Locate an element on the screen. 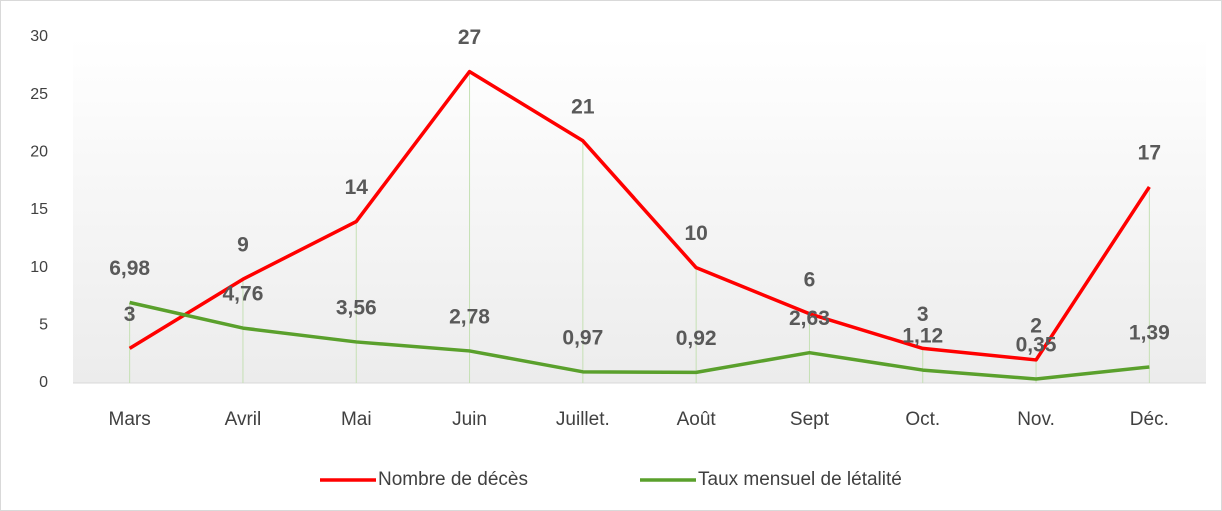  data-label: 17 is located at coordinates (1149, 152).